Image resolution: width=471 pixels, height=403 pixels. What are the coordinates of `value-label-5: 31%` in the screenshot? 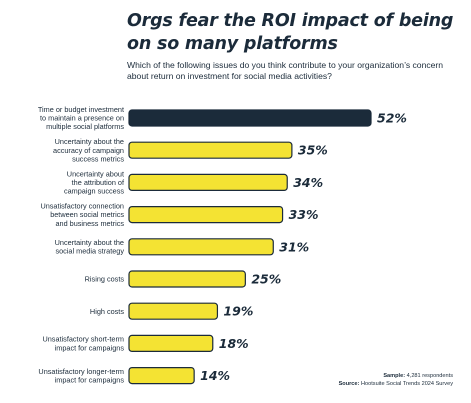 It's located at (294, 246).